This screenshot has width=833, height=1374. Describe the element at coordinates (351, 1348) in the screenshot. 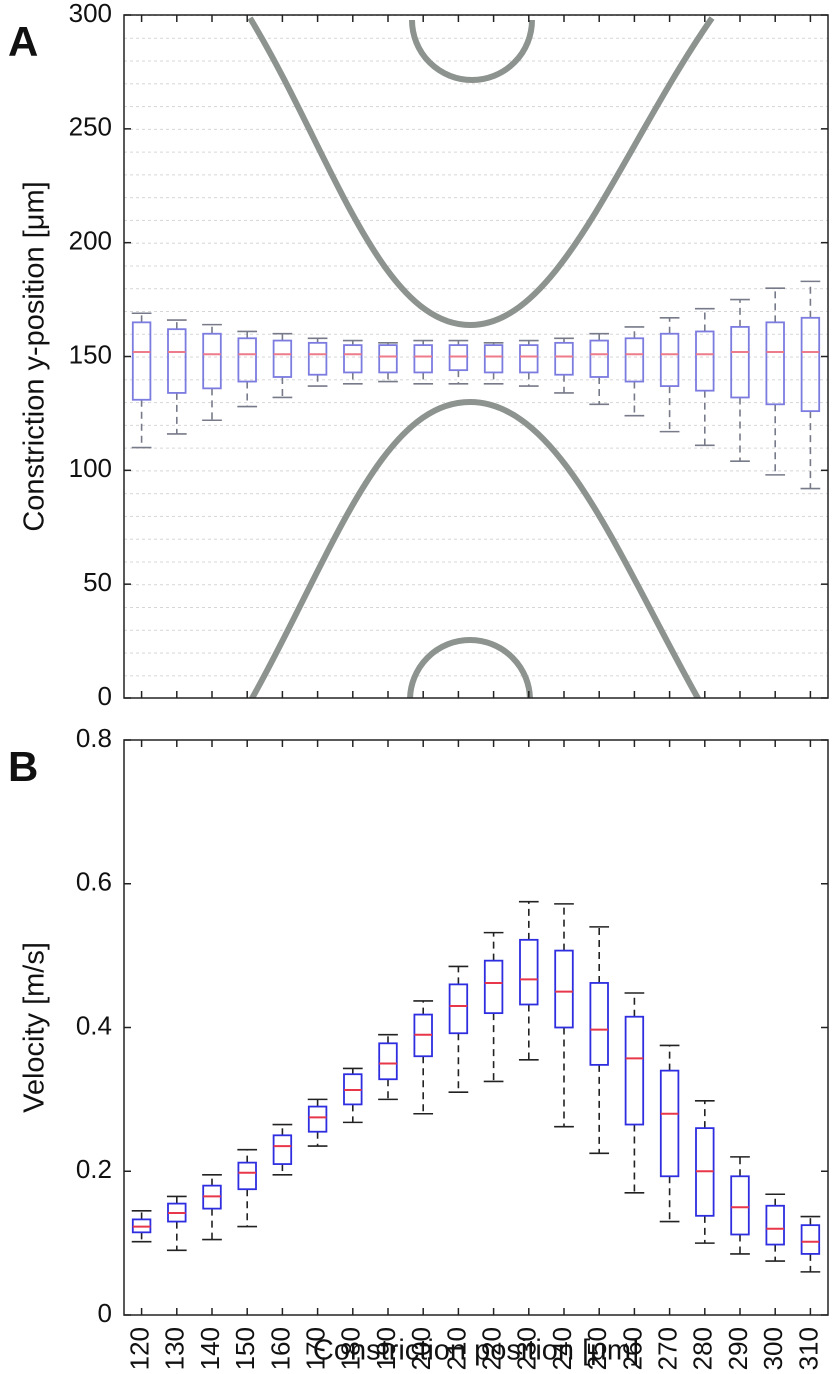

I see `x-tick-label: 180` at that location.